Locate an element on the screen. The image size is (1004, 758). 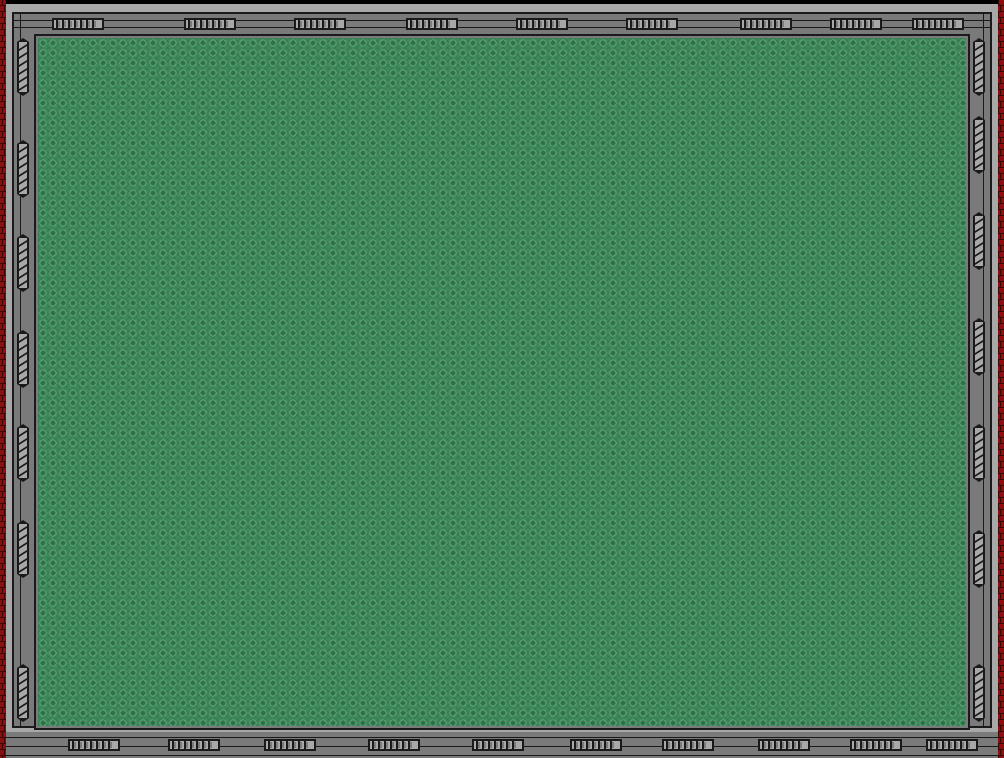
left-brick-edge is located at coordinates (3, 379).